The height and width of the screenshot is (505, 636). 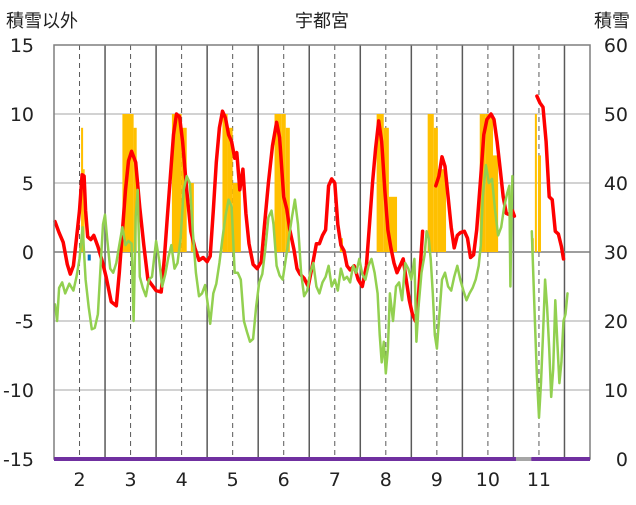 I want to click on x-tick-label: 3, so click(x=131, y=480).